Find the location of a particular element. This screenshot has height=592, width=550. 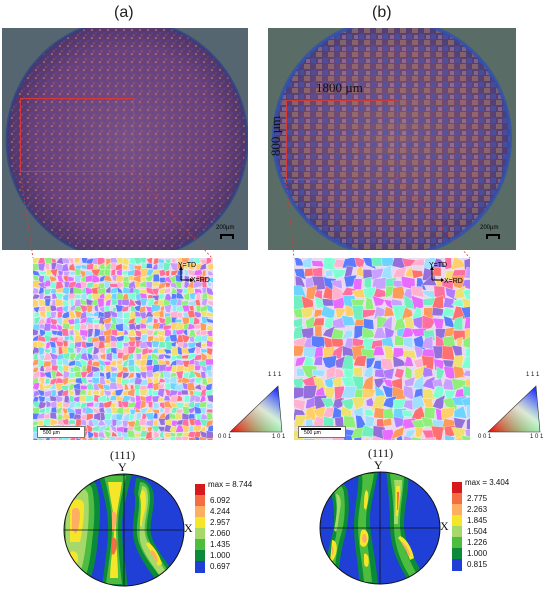

colour-bar-level-label: 0.697 is located at coordinates (220, 566).